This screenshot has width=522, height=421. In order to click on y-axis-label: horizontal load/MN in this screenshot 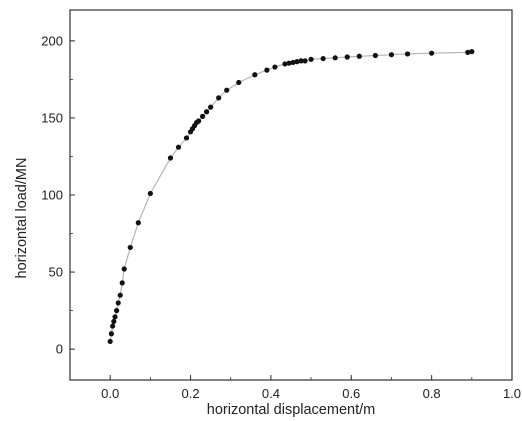, I will do `click(22, 218)`.